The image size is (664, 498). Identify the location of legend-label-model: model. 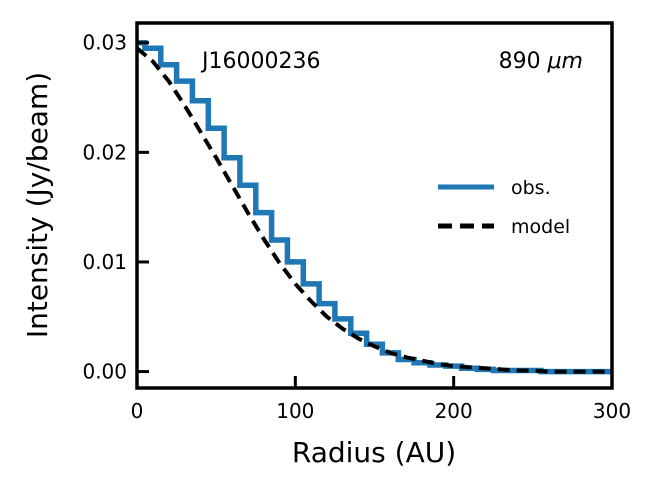
(540, 227).